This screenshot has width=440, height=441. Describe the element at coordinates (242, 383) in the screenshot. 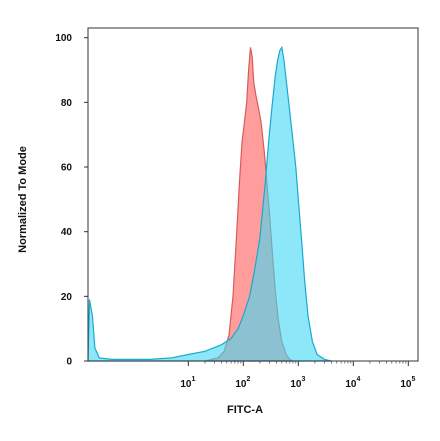

I see `x-tick-label: 10²` at that location.